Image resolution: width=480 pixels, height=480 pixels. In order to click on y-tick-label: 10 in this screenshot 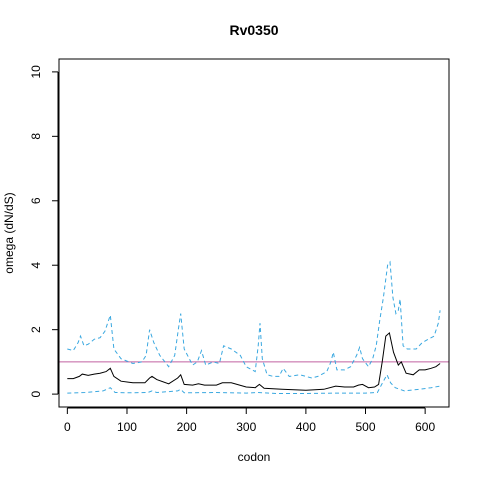, I will do `click(36, 72)`.